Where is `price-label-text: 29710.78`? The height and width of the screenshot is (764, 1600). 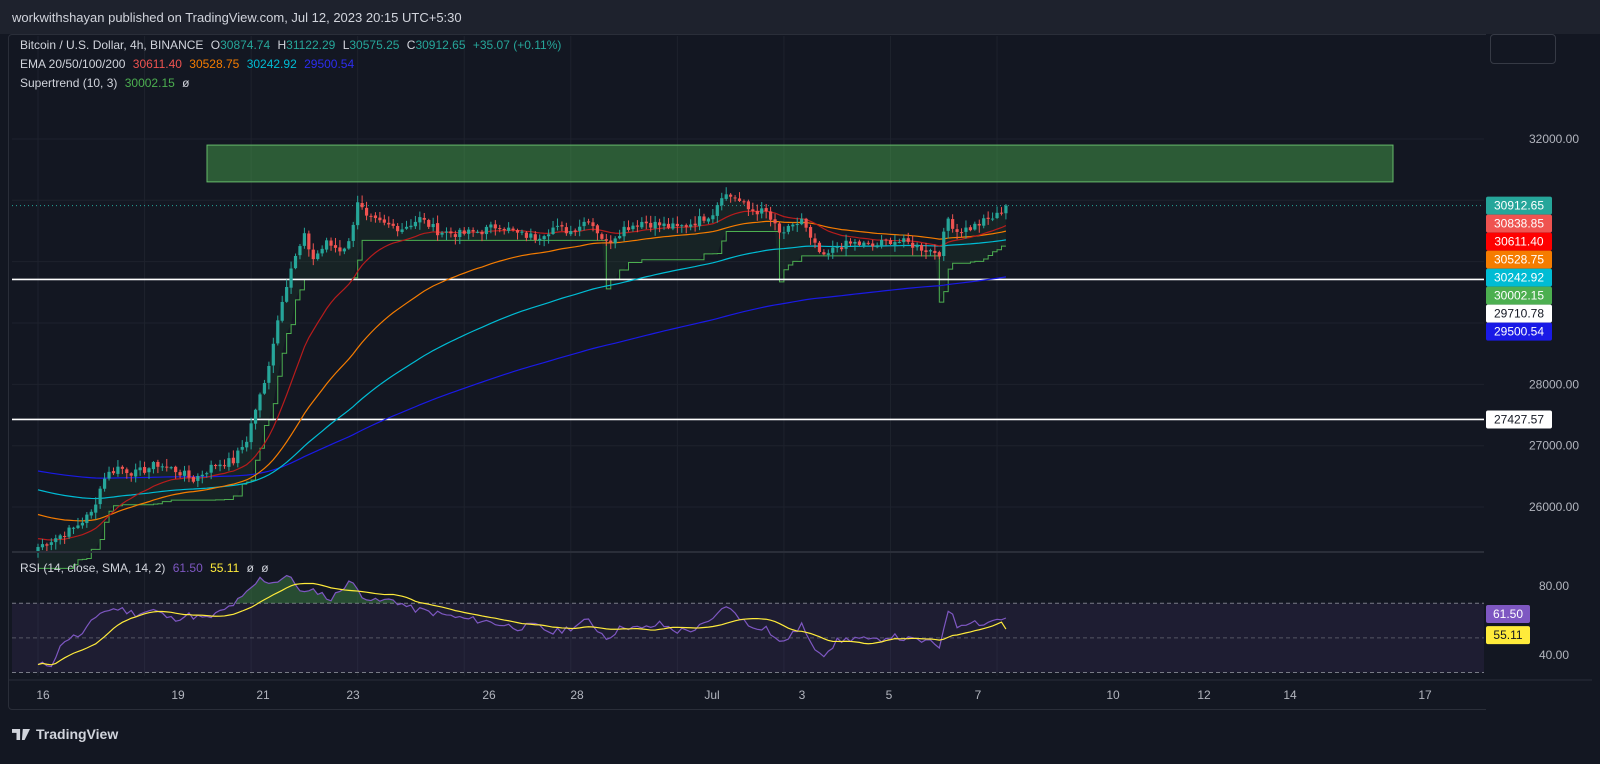
price-label-text: 29710.78 is located at coordinates (1519, 314).